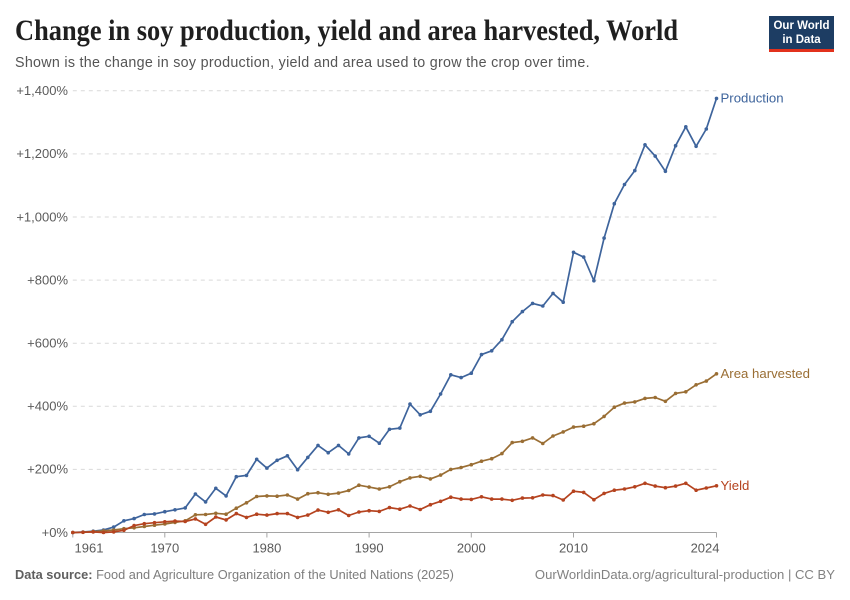  Describe the element at coordinates (42, 90) in the screenshot. I see `svg-text: +1,400%` at that location.